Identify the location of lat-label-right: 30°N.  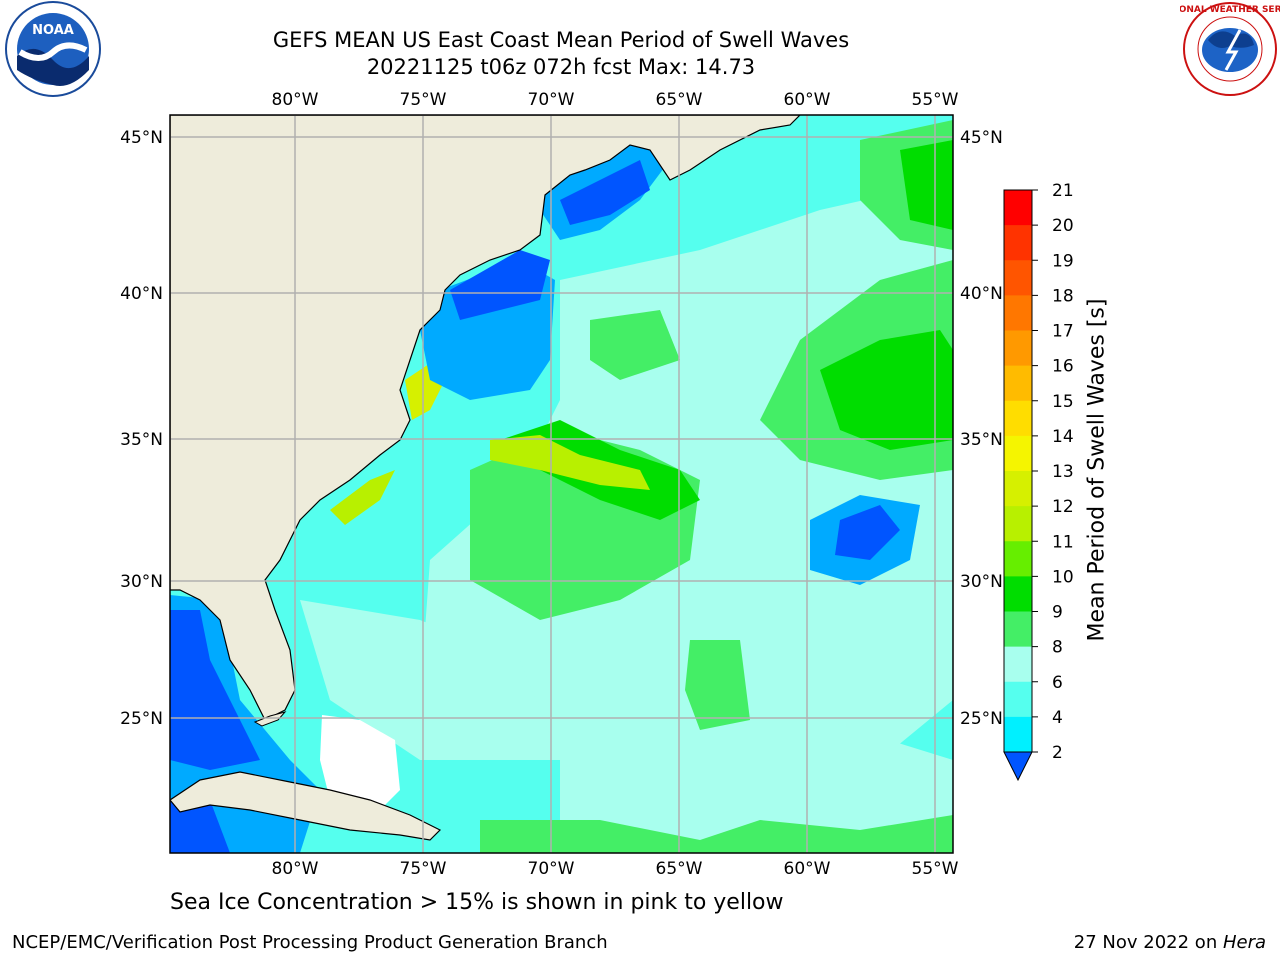
(981, 582).